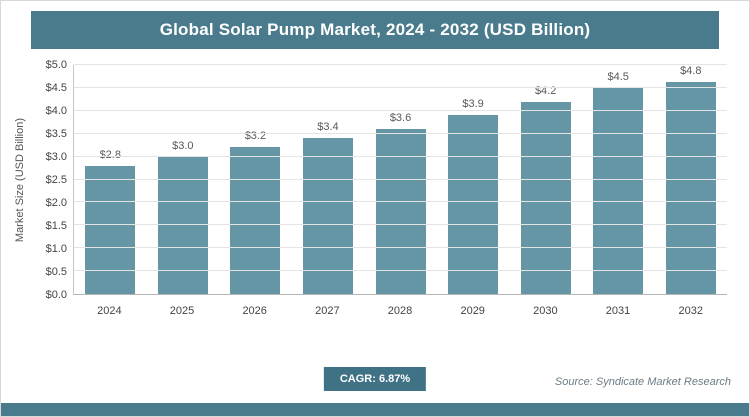 This screenshot has width=750, height=417. Describe the element at coordinates (545, 311) in the screenshot. I see `x-tick-label: 2030` at that location.